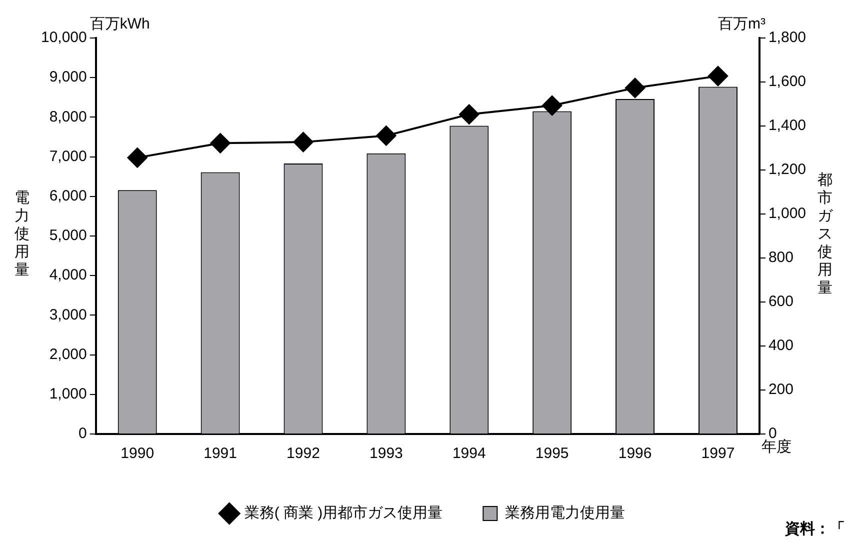 The height and width of the screenshot is (547, 857). What do you see at coordinates (635, 453) in the screenshot?
I see `x-tick-label: 1996` at bounding box center [635, 453].